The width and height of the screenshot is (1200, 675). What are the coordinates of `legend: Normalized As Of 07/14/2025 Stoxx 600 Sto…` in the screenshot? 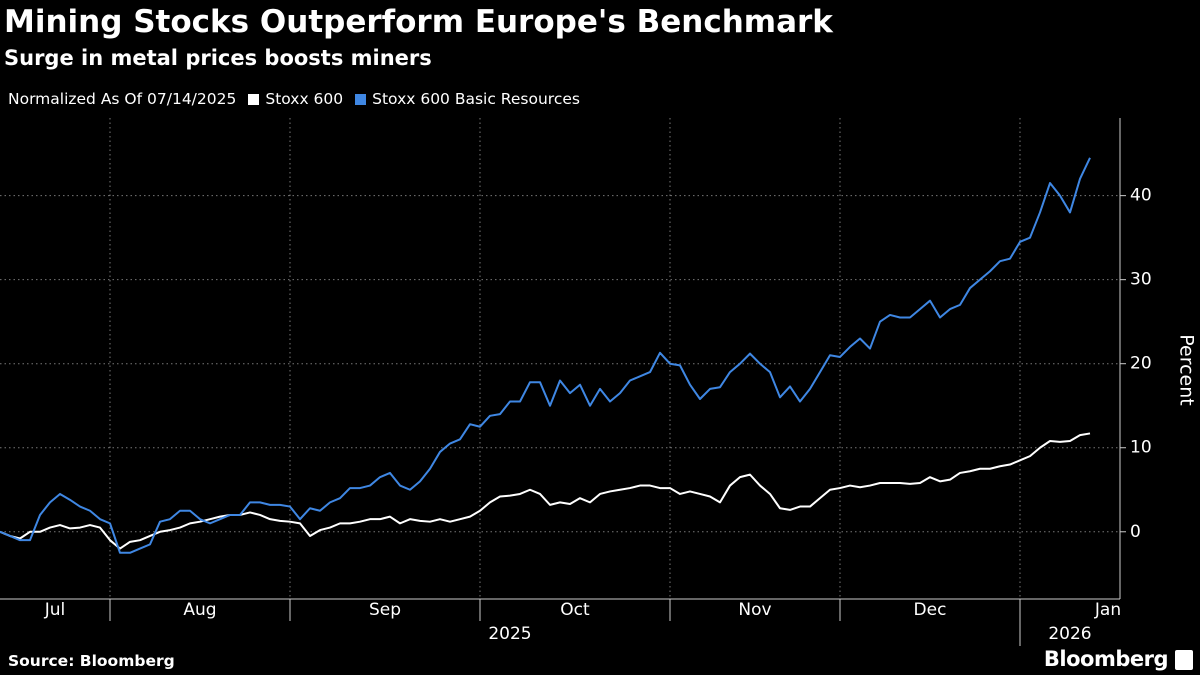 It's located at (294, 99).